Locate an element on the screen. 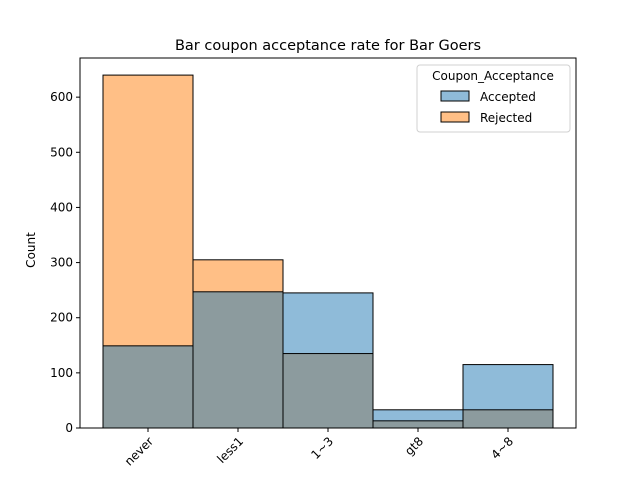  y-tick-label-400: 400 is located at coordinates (61, 207).